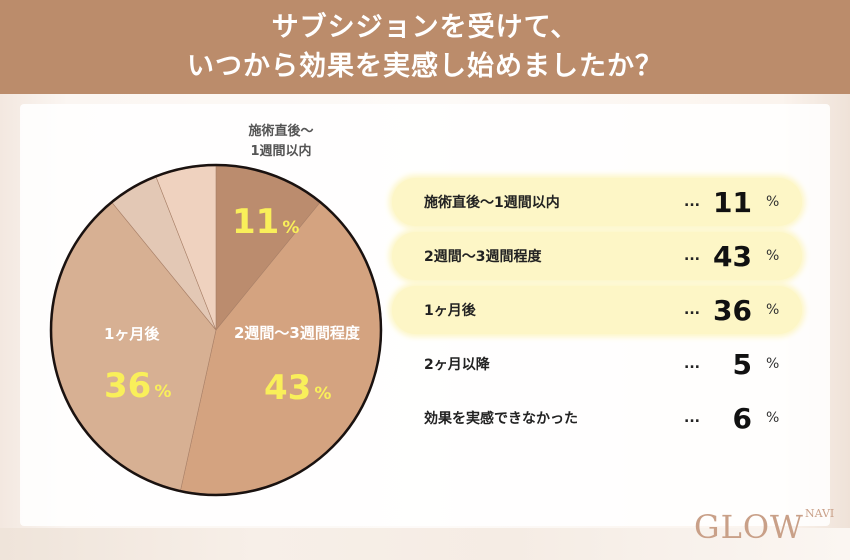  I want to click on legend-value: 6, so click(742, 418).